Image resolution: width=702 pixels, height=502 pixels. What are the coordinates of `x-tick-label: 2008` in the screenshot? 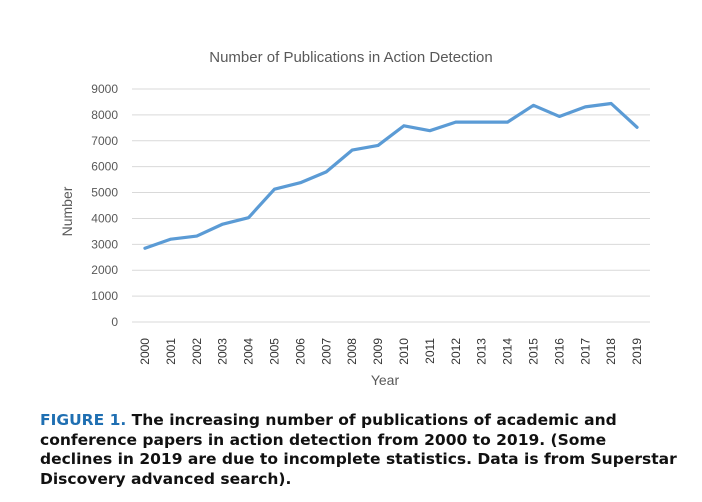 It's located at (352, 351).